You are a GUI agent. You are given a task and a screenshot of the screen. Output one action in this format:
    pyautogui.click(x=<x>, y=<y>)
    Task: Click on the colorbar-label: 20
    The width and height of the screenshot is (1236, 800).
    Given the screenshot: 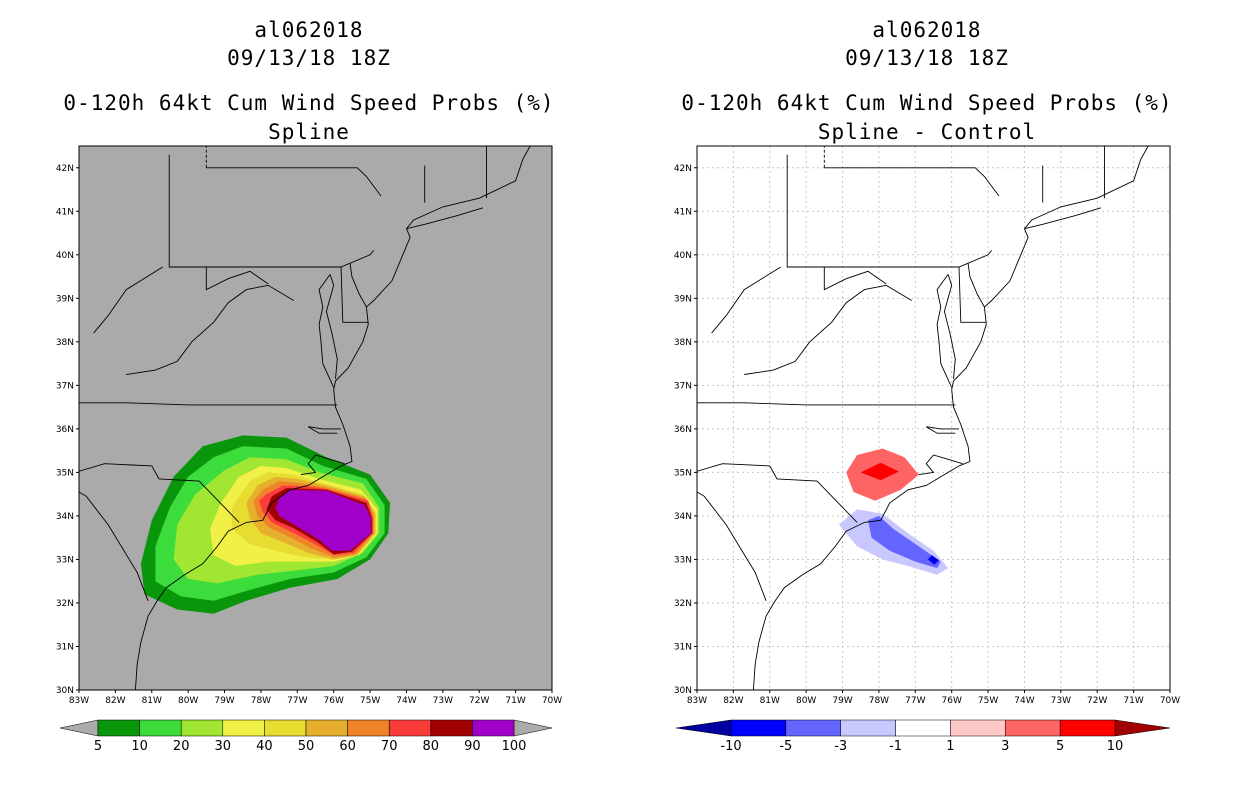 What is the action you would take?
    pyautogui.click(x=181, y=746)
    